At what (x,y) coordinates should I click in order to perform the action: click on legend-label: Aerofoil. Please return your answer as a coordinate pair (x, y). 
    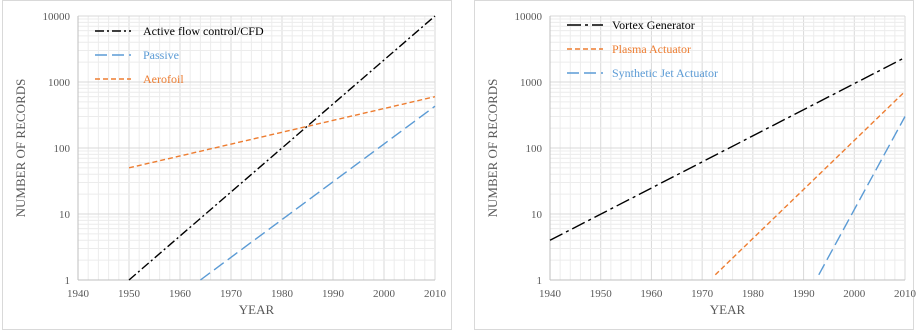
    Looking at the image, I should click on (163, 79).